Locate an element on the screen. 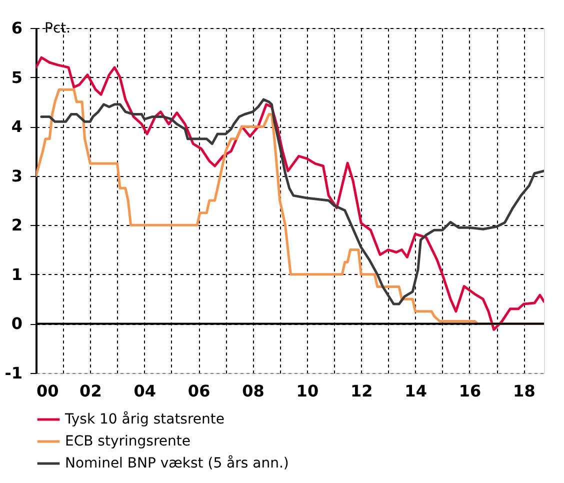 The height and width of the screenshot is (483, 564). legend-label: ECB styringsrente is located at coordinates (127, 442).